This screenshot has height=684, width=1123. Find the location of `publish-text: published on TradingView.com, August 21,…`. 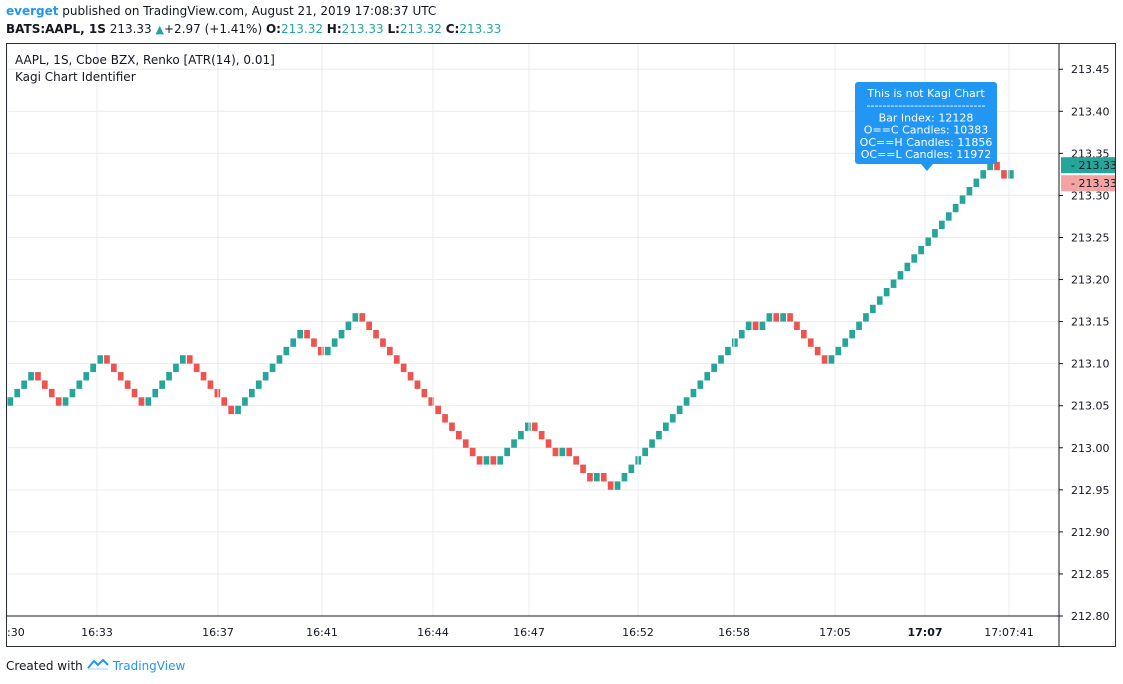

publish-text: published on TradingView.com, August 21,… is located at coordinates (247, 11).